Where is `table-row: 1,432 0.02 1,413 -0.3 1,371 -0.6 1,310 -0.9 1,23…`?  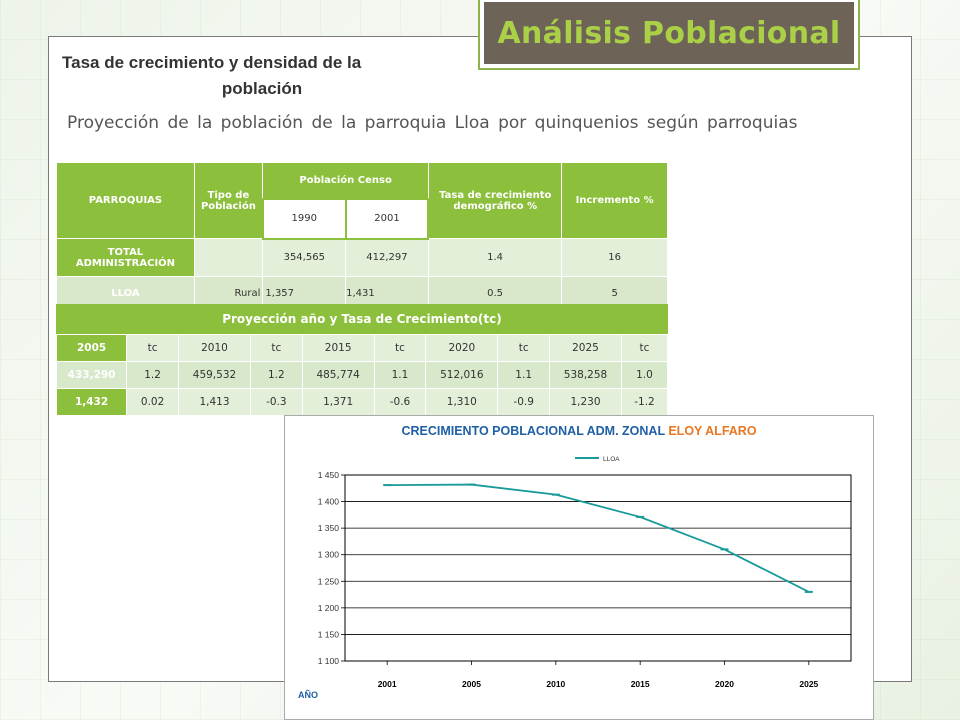
table-row: 1,432 0.02 1,413 -0.3 1,371 -0.6 1,310 -0.9 1,23… is located at coordinates (362, 402).